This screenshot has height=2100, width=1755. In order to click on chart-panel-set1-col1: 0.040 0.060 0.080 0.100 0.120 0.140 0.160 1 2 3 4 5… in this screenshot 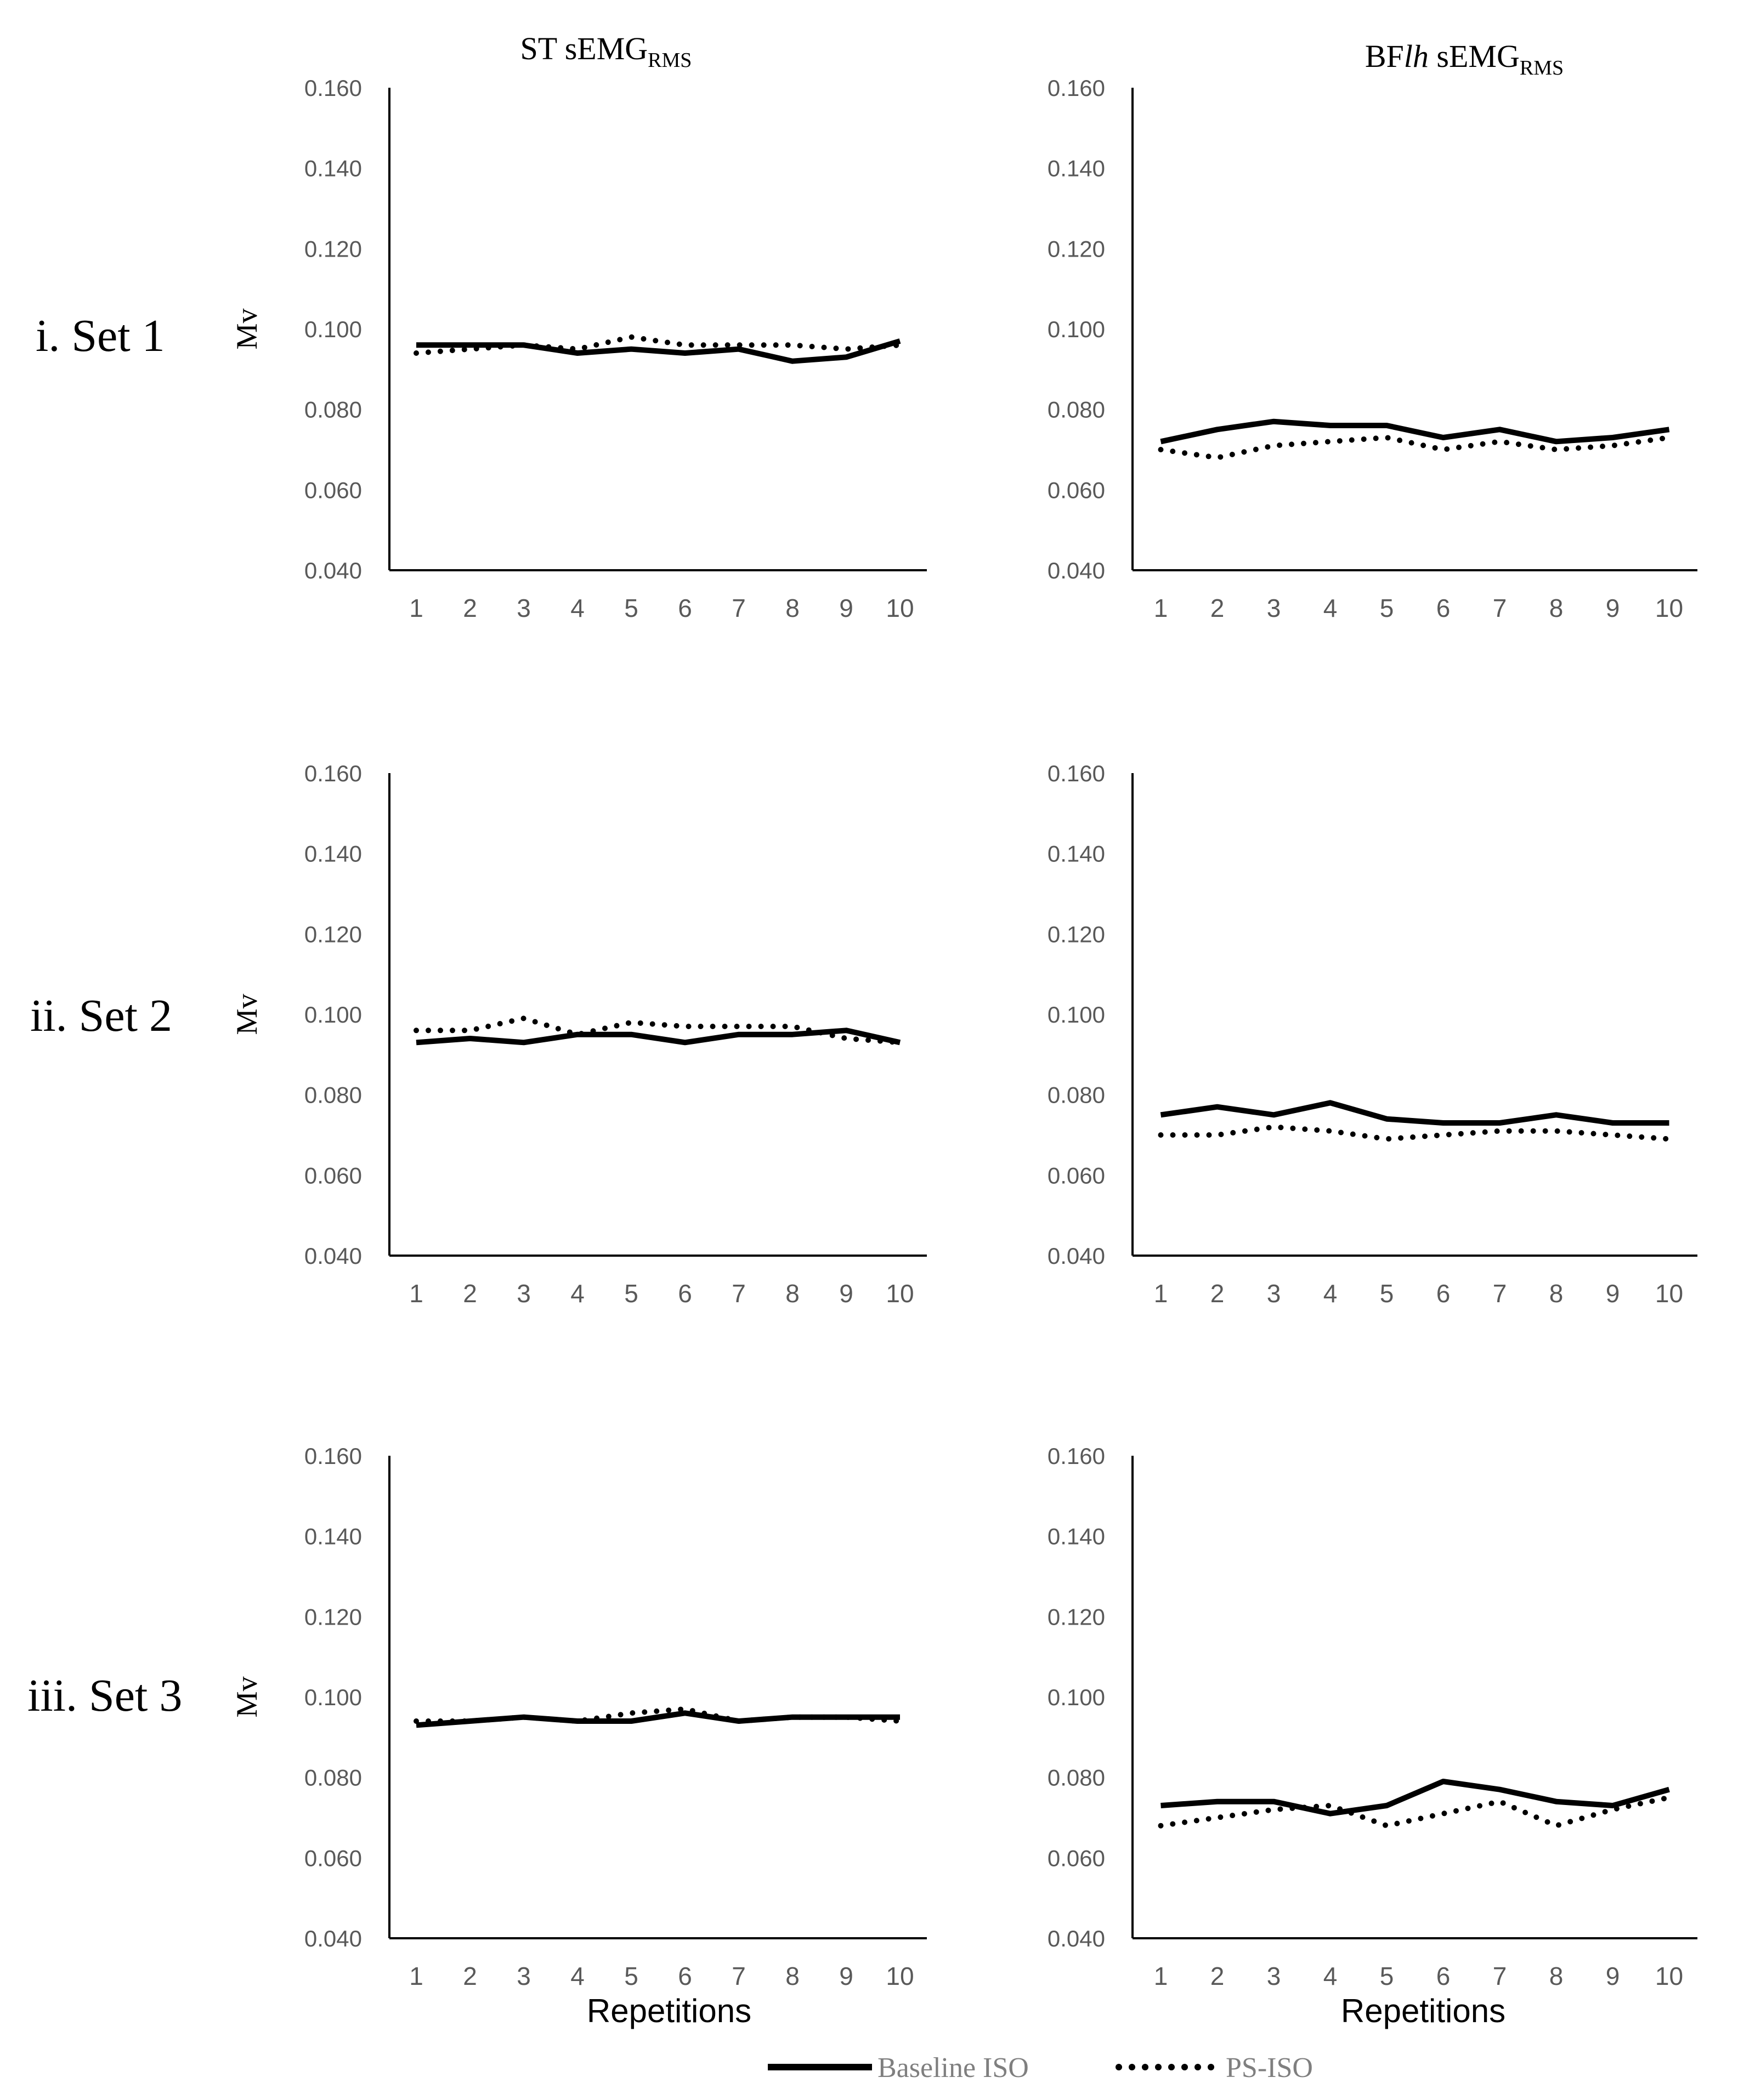, I will do `click(578, 348)`.